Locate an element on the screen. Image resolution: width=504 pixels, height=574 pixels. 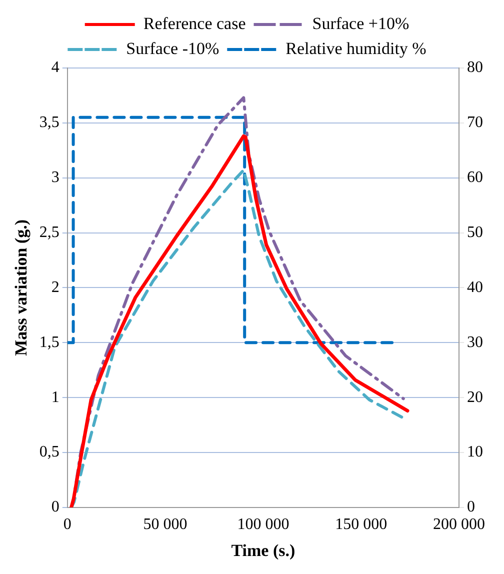
y2-tick-label: 30 is located at coordinates (475, 342).